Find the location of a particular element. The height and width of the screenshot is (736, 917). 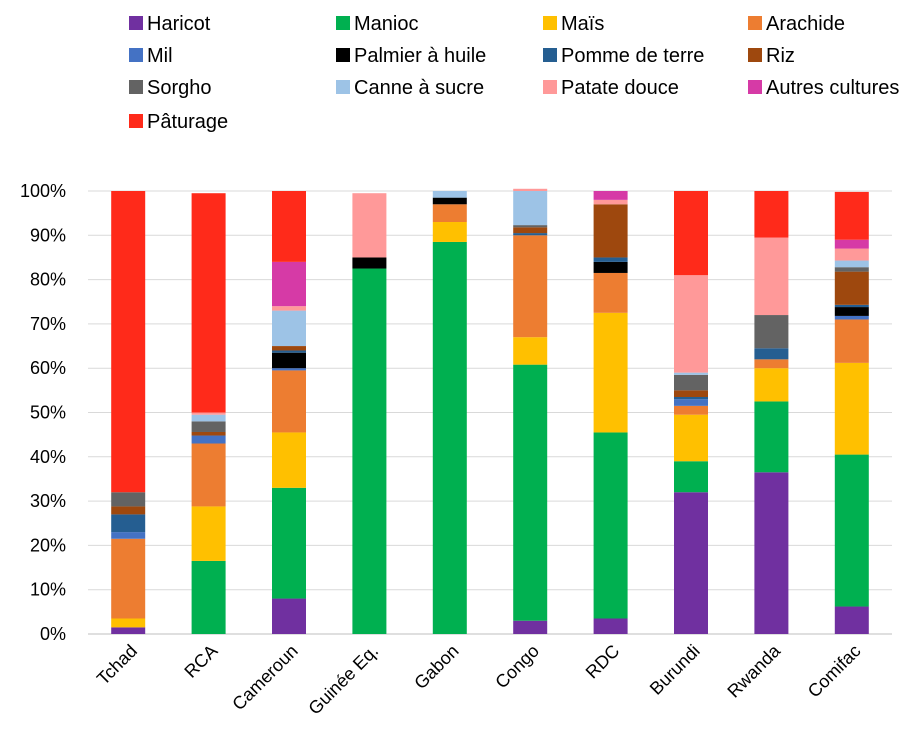

legend-label-mais: Maïs is located at coordinates (582, 24).